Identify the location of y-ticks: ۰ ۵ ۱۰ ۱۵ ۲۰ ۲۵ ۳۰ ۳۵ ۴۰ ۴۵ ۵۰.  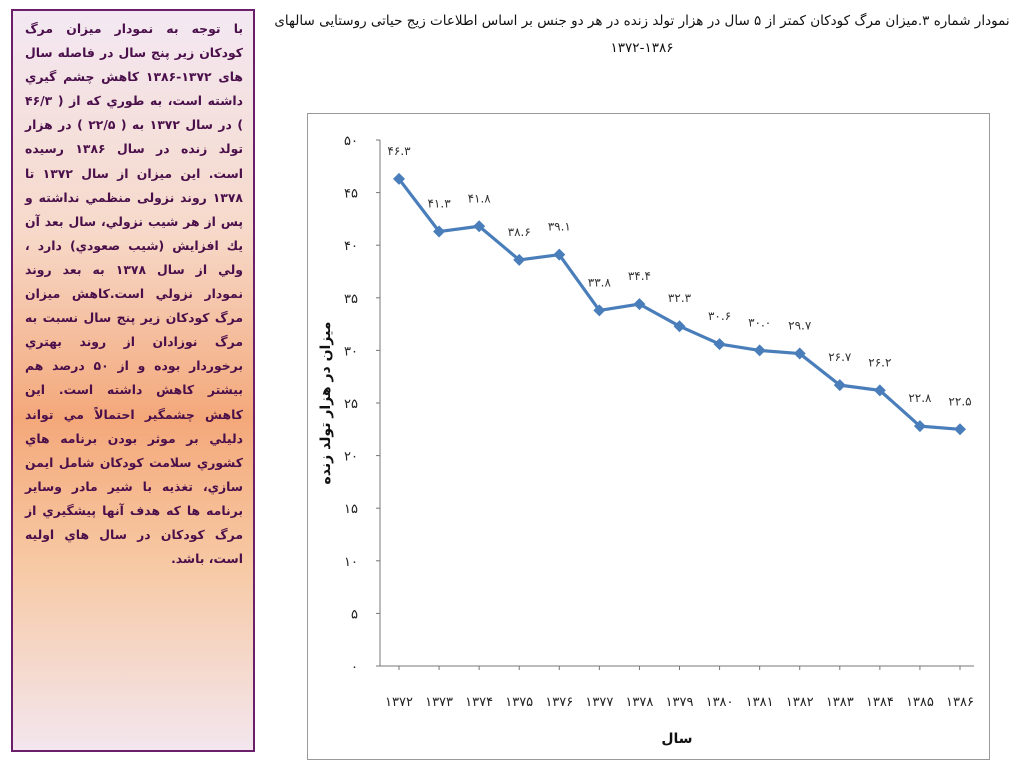
(362, 404).